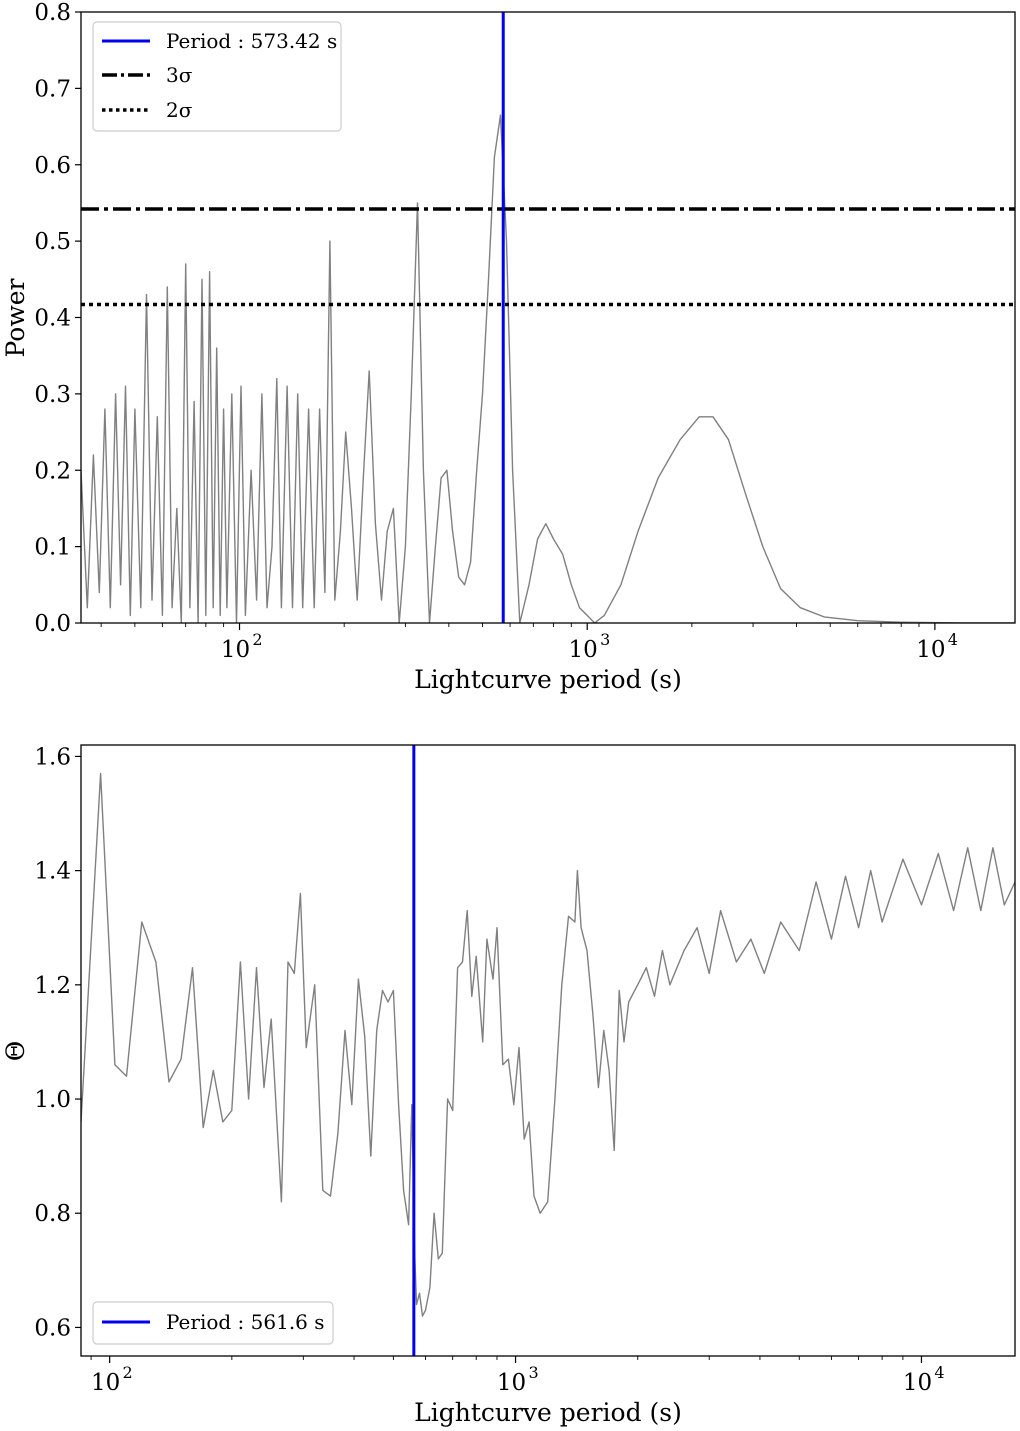  I want to click on top-y-tick-label: 0.8, so click(52, 13).